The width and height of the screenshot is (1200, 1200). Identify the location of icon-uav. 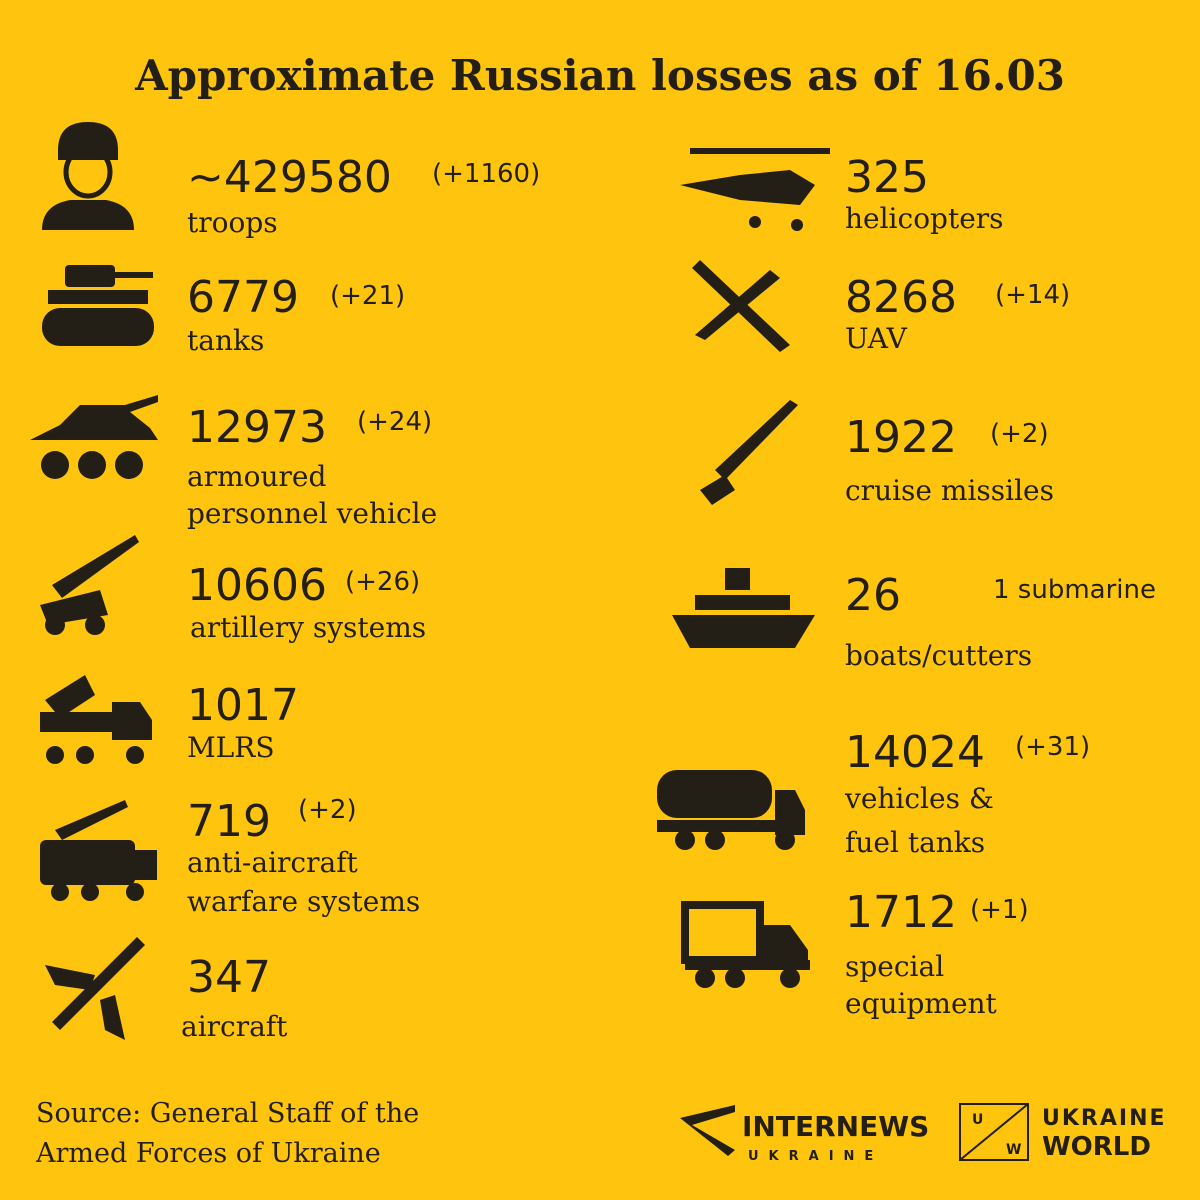
(741, 306).